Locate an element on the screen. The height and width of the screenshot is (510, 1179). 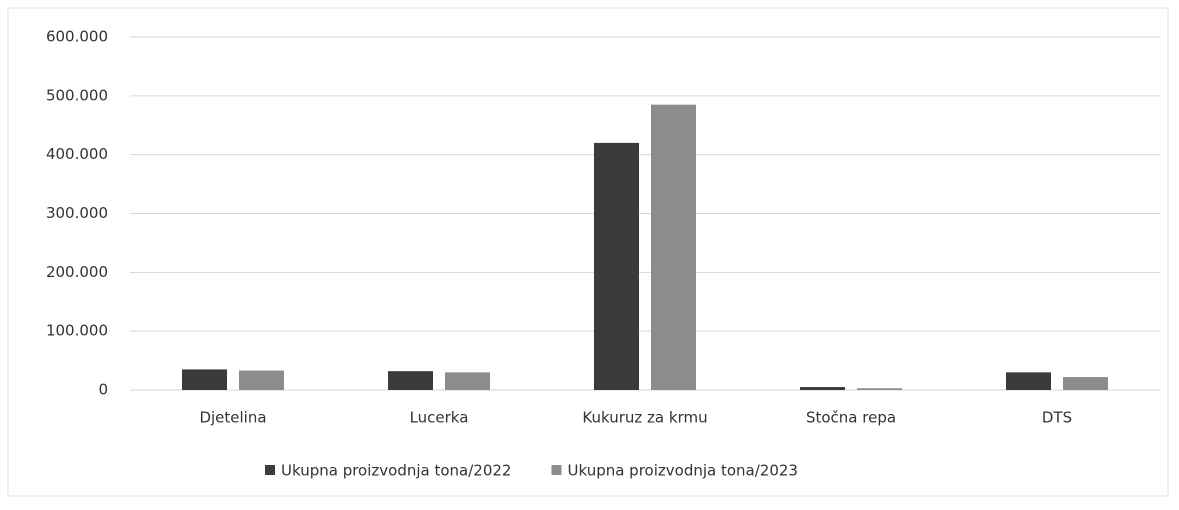
y-tick-label: 0 is located at coordinates (103, 390).